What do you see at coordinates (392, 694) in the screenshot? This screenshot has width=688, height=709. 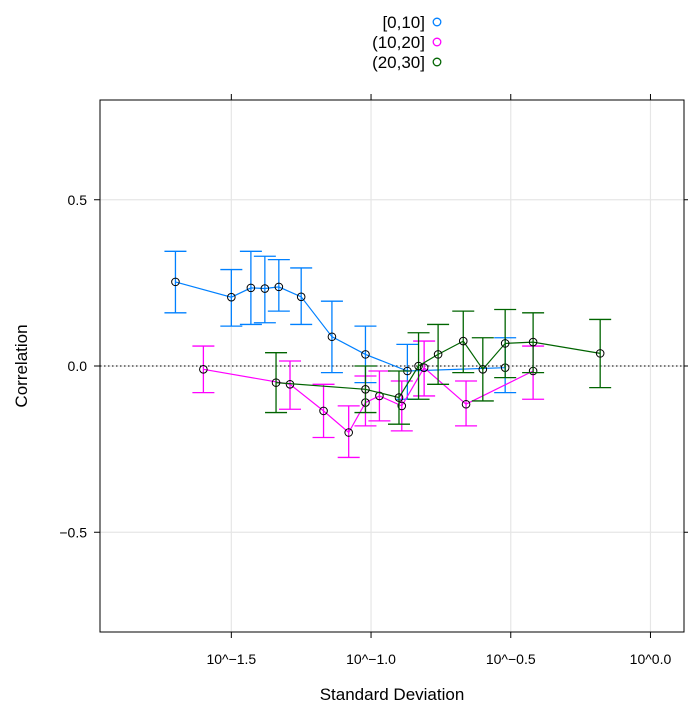 I see `x-axis-label: Standard Deviation` at bounding box center [392, 694].